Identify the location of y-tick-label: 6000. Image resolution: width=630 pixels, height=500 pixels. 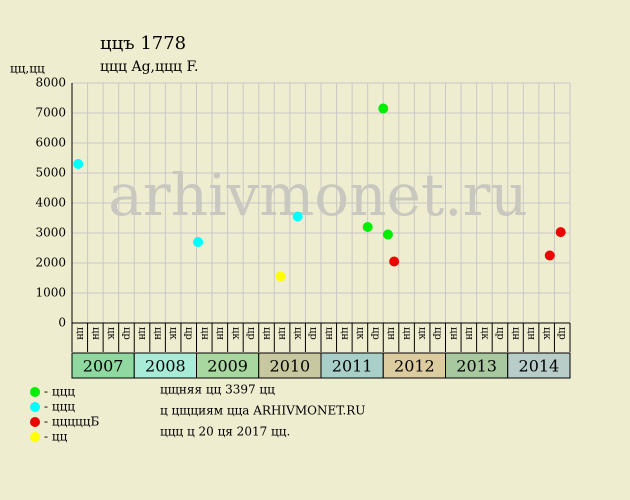
(50, 143).